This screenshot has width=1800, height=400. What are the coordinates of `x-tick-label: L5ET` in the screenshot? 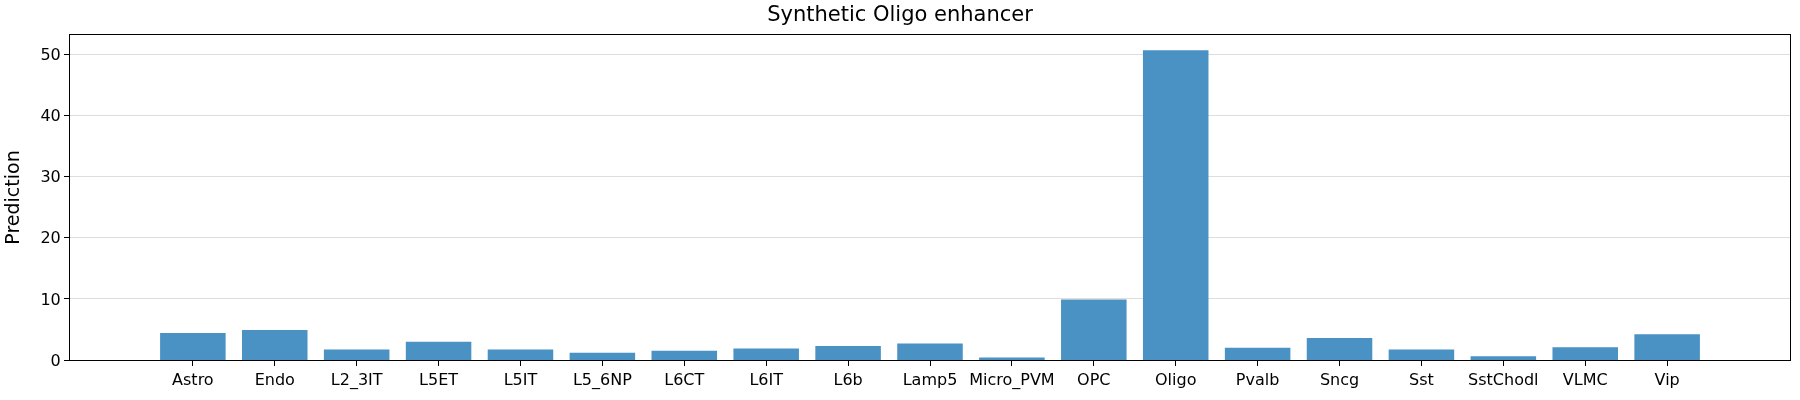 It's located at (439, 380).